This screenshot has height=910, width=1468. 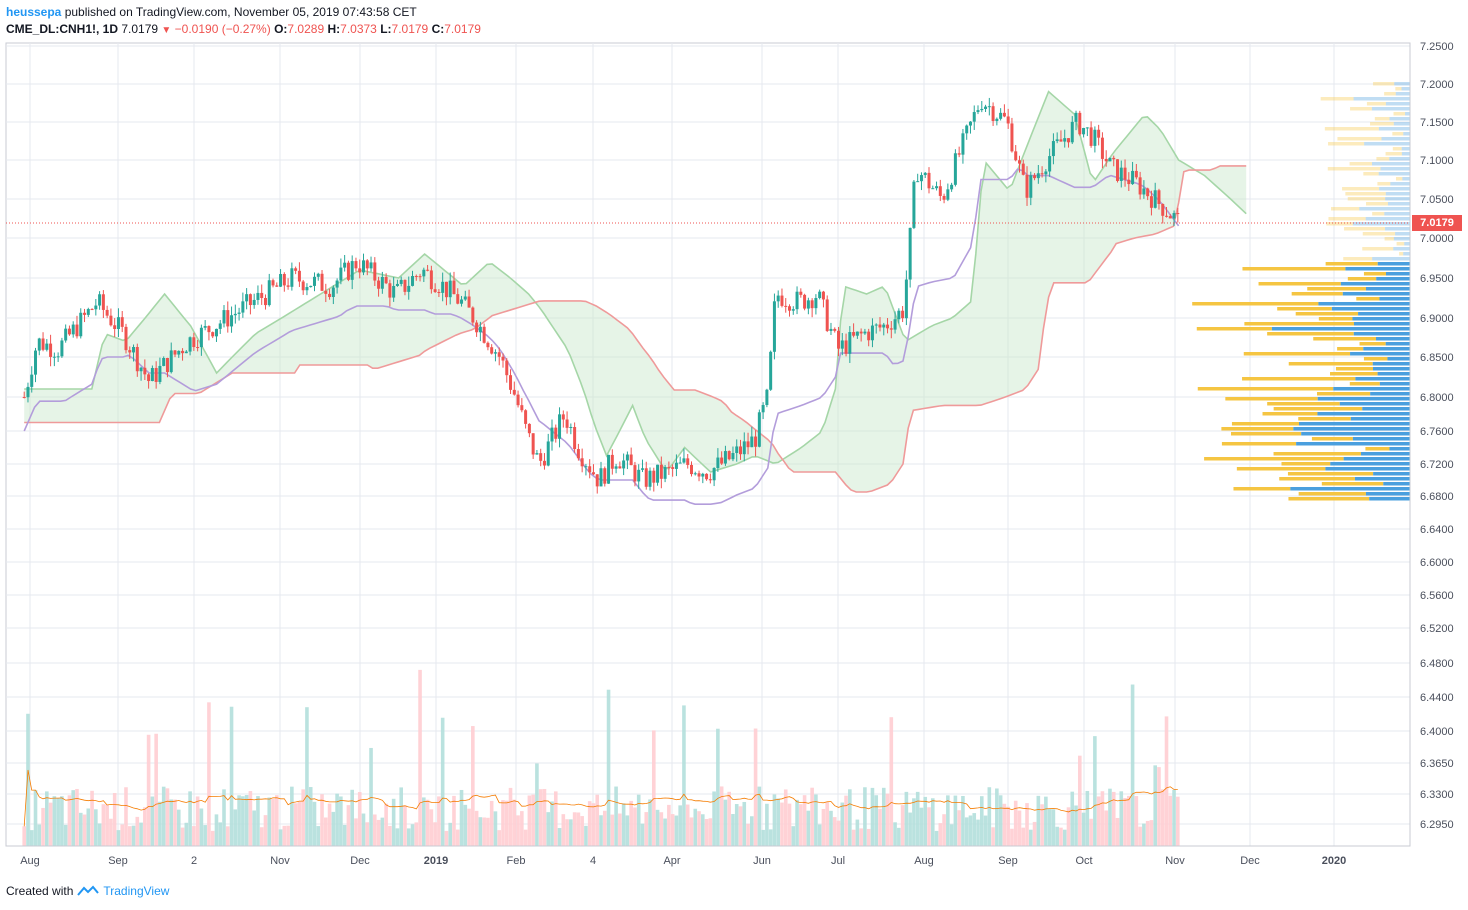 I want to click on y-tick-label: 7.1000, so click(x=1437, y=161).